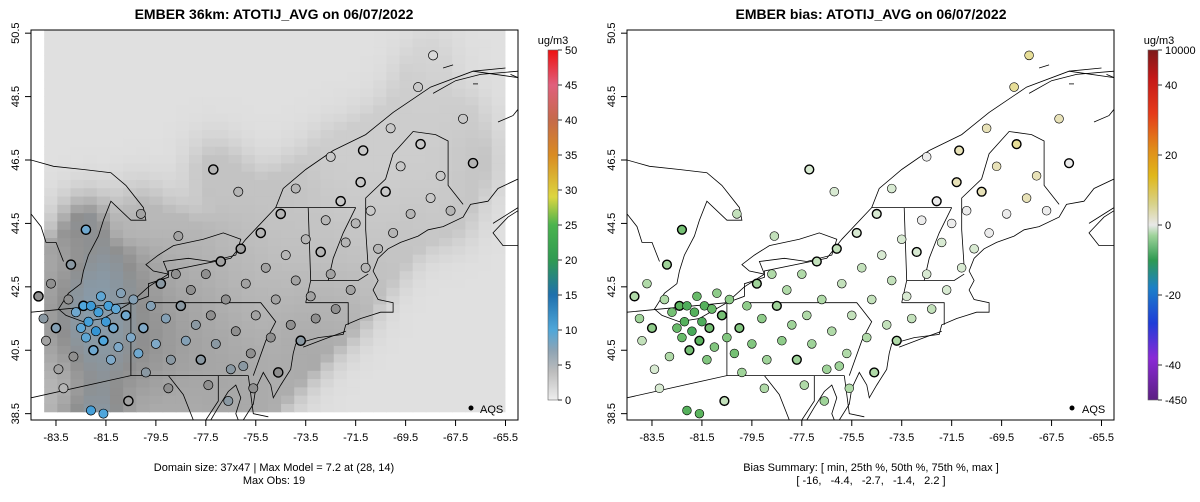 Image resolution: width=1200 pixels, height=502 pixels. Describe the element at coordinates (1176, 401) in the screenshot. I see `colorbar-tick-label: -450` at that location.